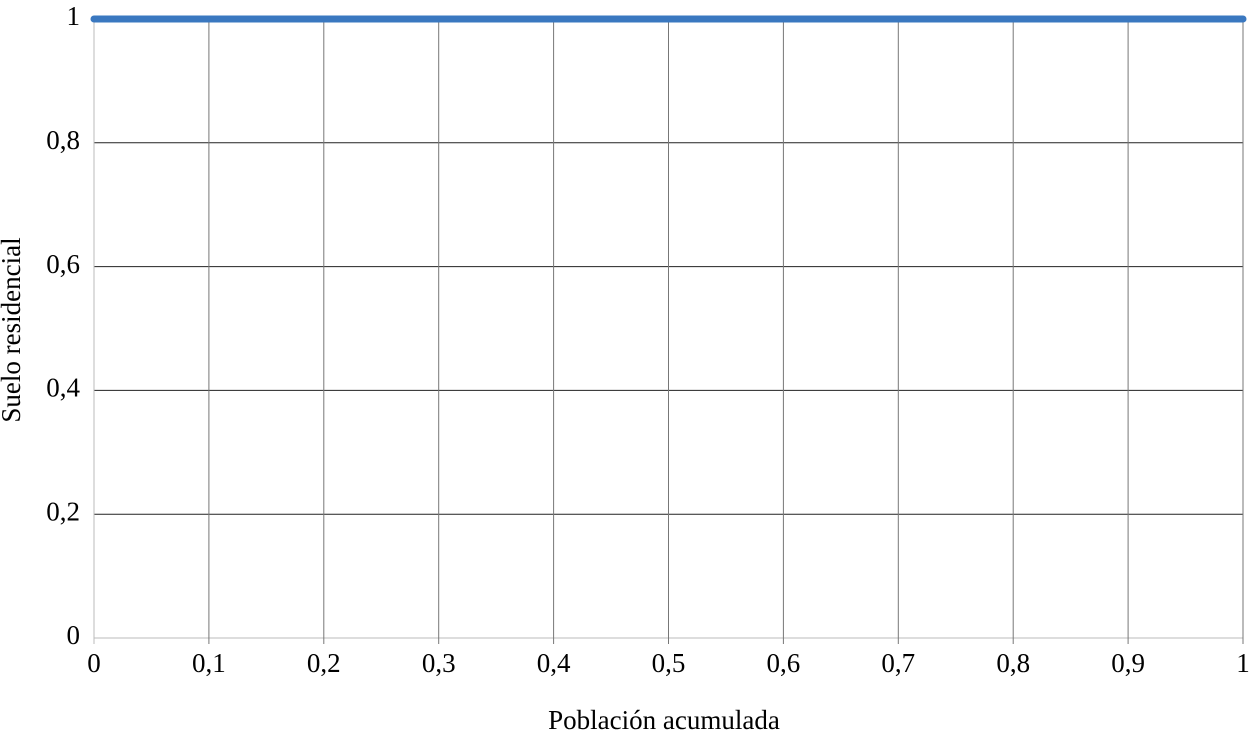 The width and height of the screenshot is (1255, 745). I want to click on x-tick-label: 0,9, so click(1128, 663).